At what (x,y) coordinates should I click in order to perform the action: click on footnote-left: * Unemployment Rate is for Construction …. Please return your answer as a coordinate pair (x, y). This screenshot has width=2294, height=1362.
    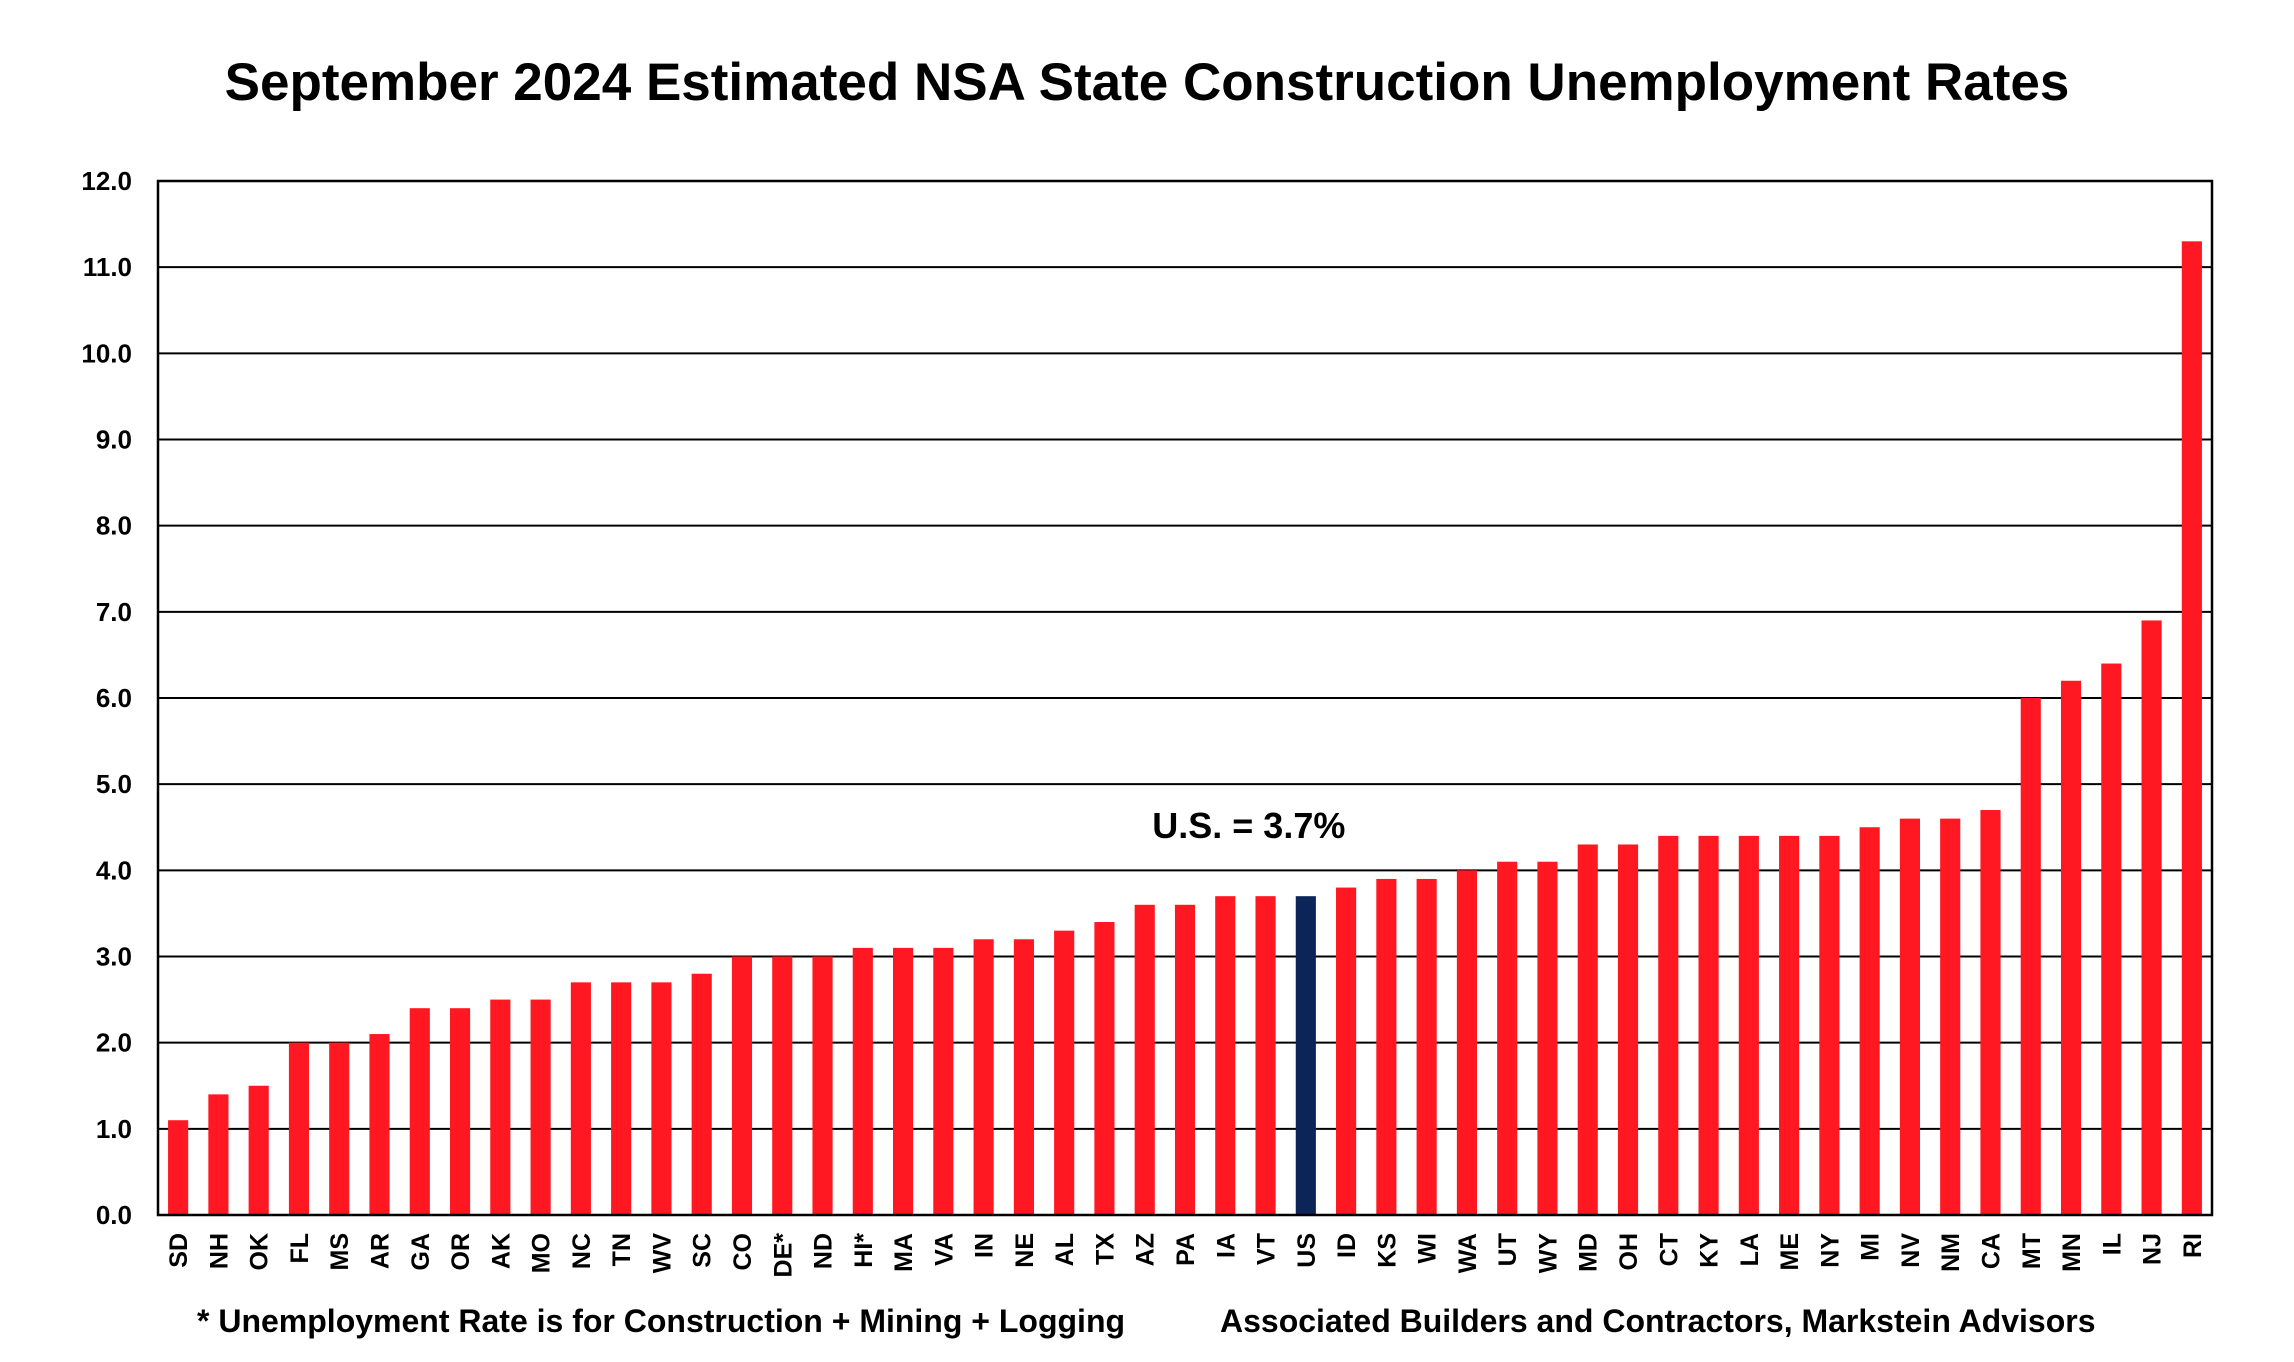
    Looking at the image, I should click on (661, 1321).